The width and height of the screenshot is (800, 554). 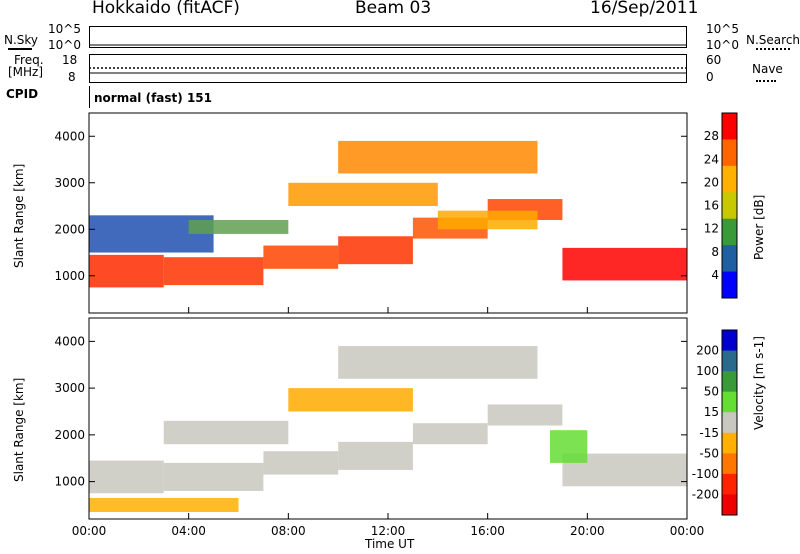 I want to click on x-tick-label-3: 12:00, so click(x=388, y=531).